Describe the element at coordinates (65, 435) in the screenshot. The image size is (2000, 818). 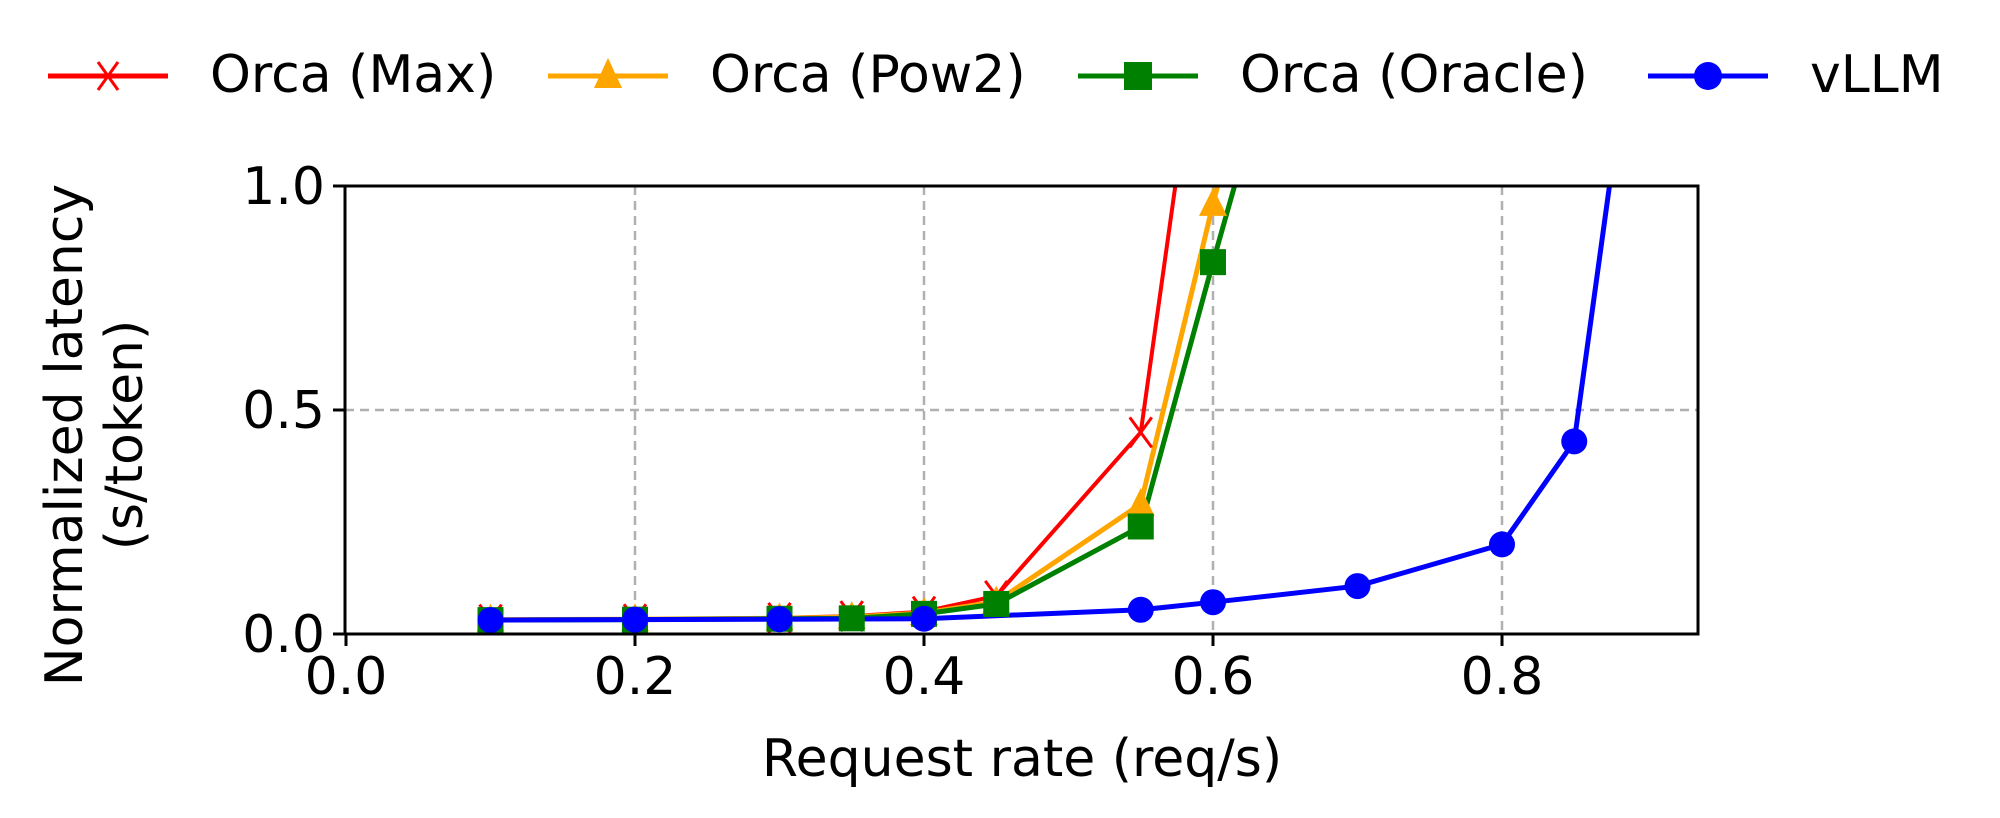
I see `y-axis-label-line1: Normalized latency` at that location.